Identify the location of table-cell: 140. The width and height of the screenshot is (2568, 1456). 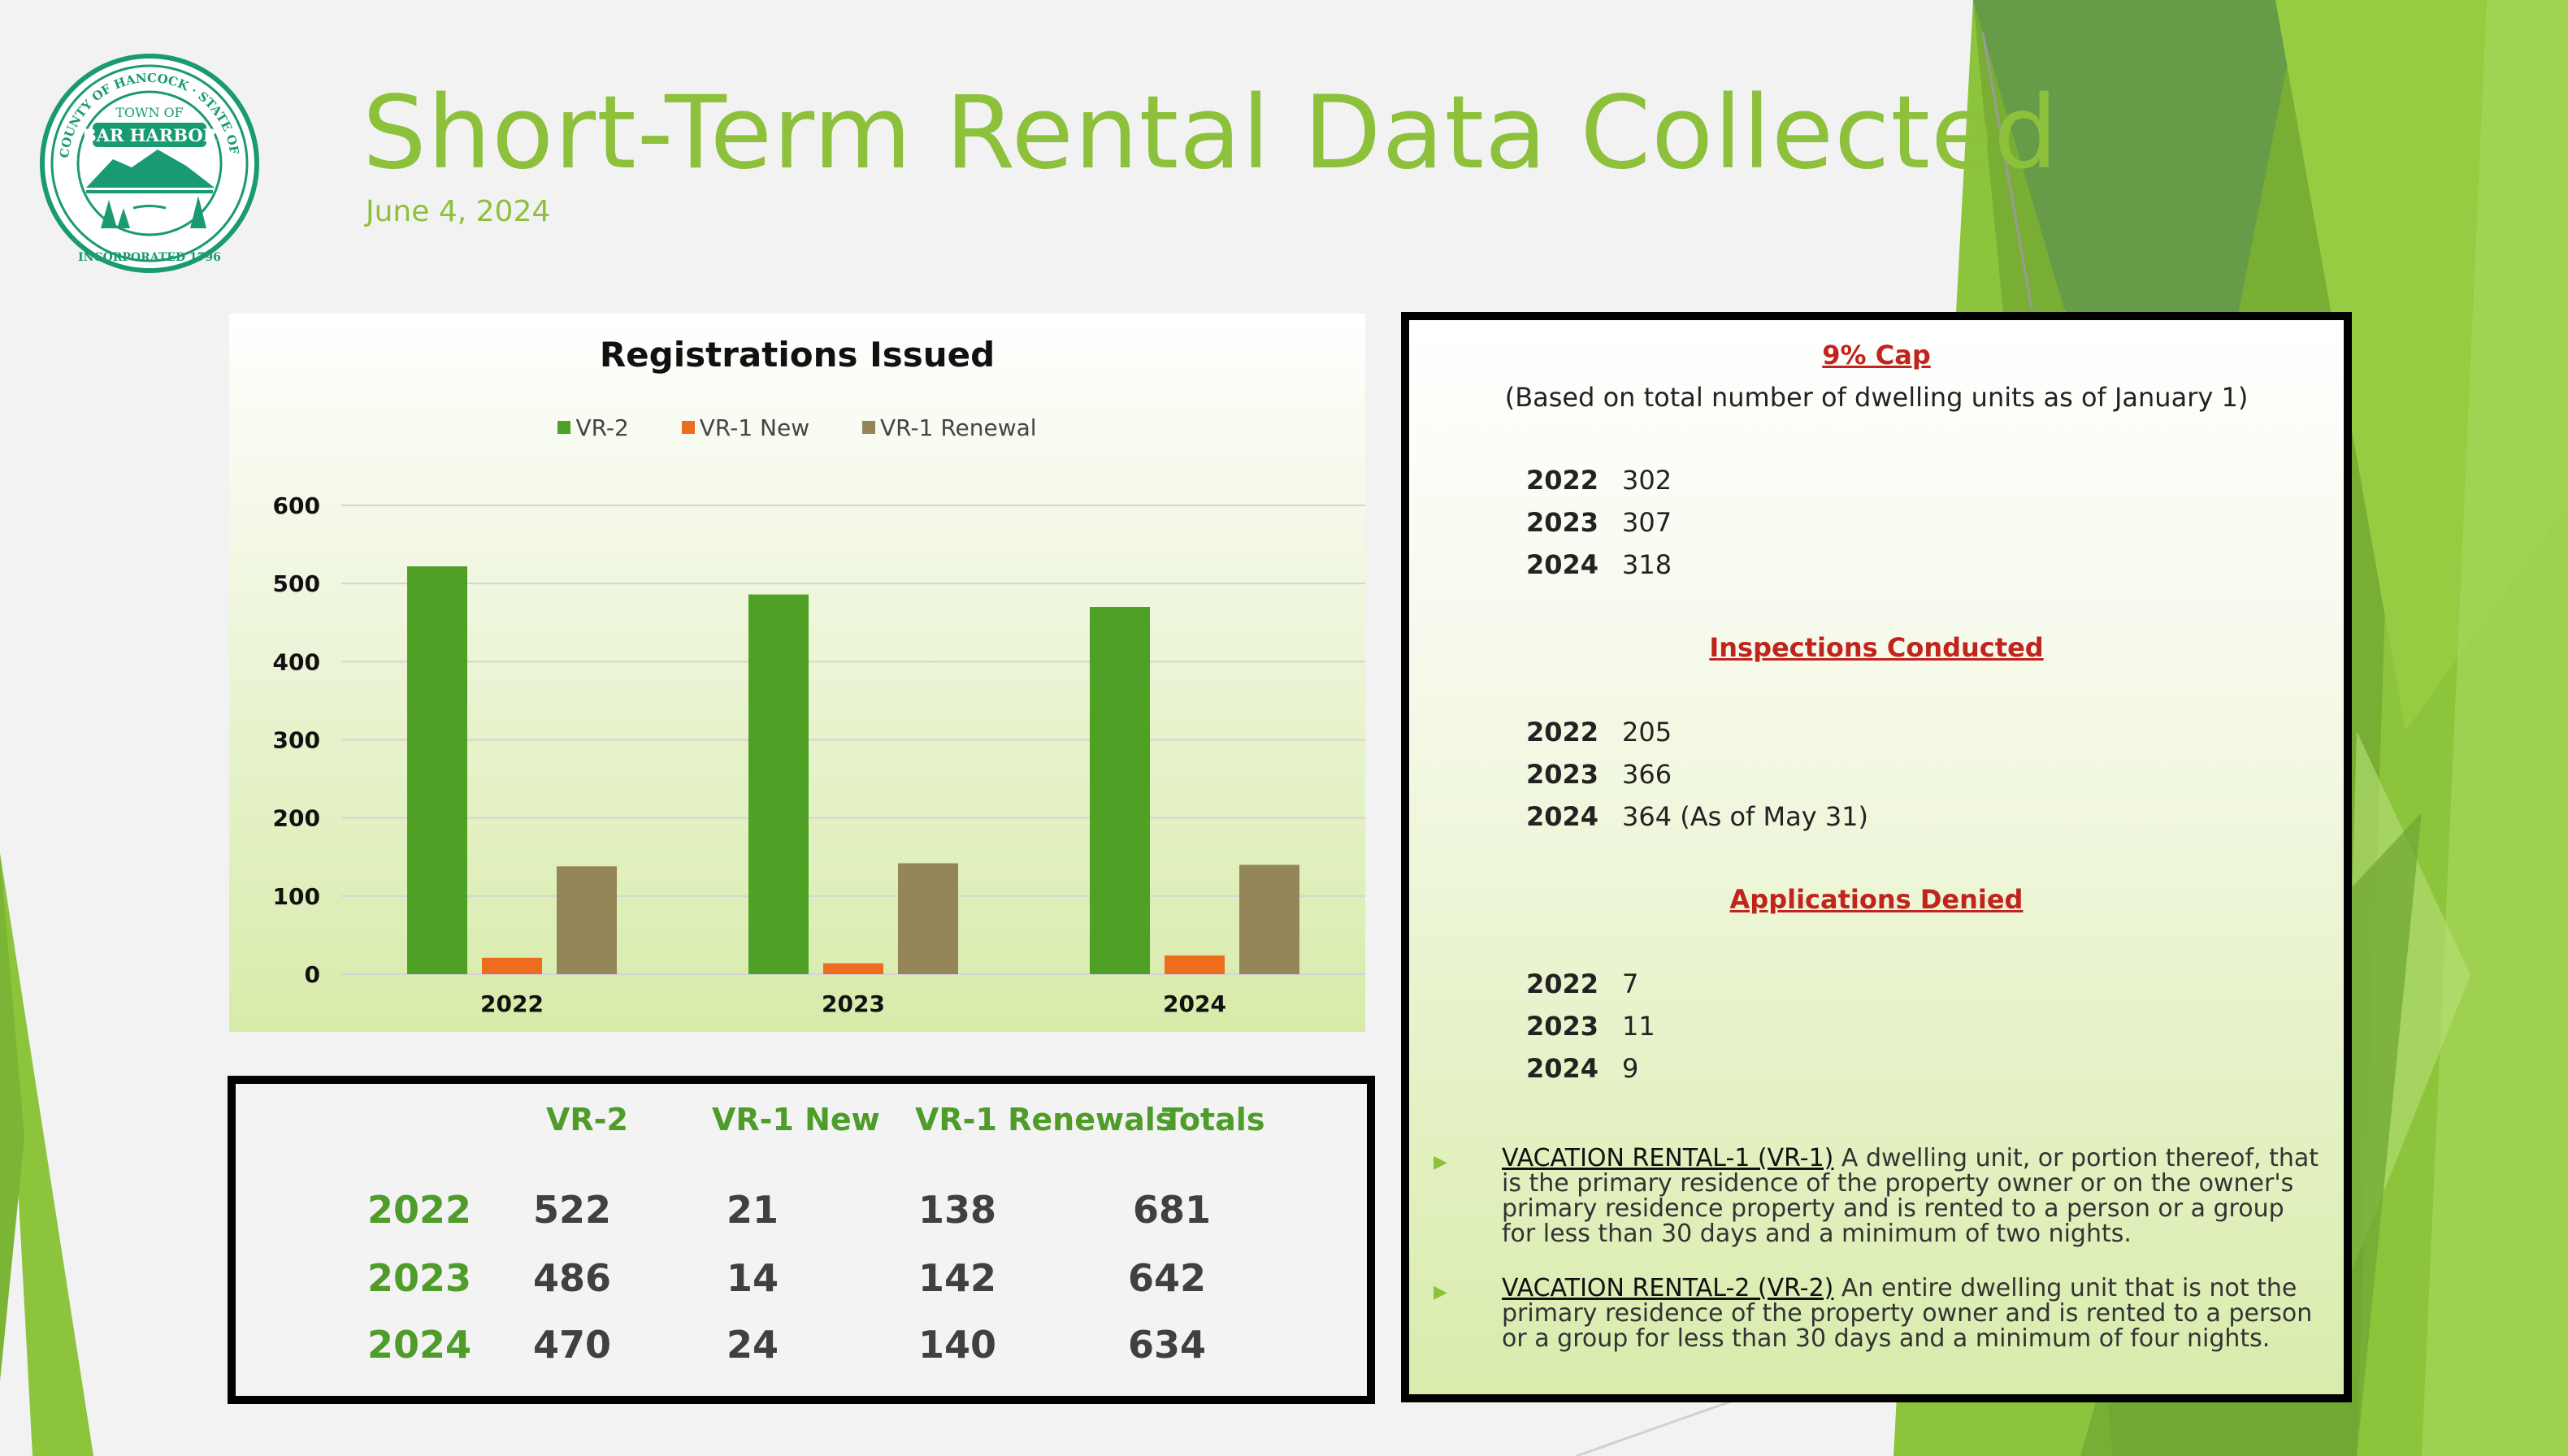
(957, 1345).